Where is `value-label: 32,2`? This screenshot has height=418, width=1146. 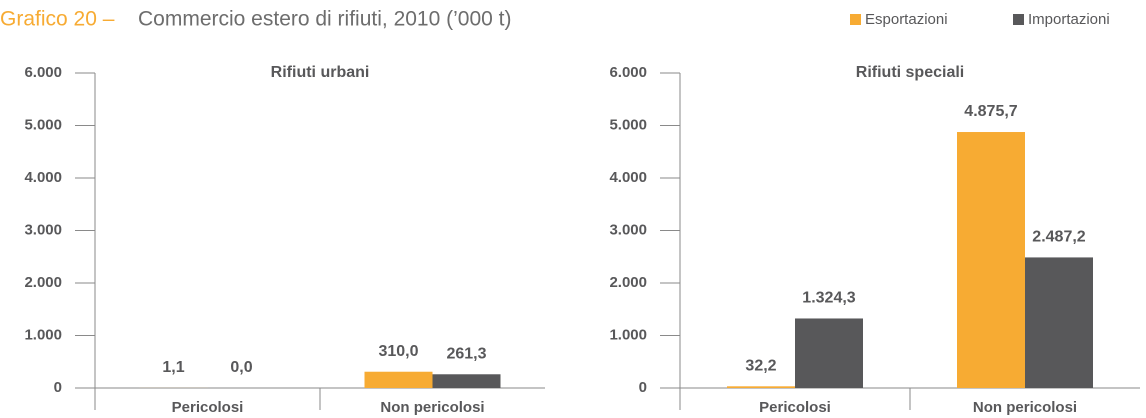 value-label: 32,2 is located at coordinates (760, 366).